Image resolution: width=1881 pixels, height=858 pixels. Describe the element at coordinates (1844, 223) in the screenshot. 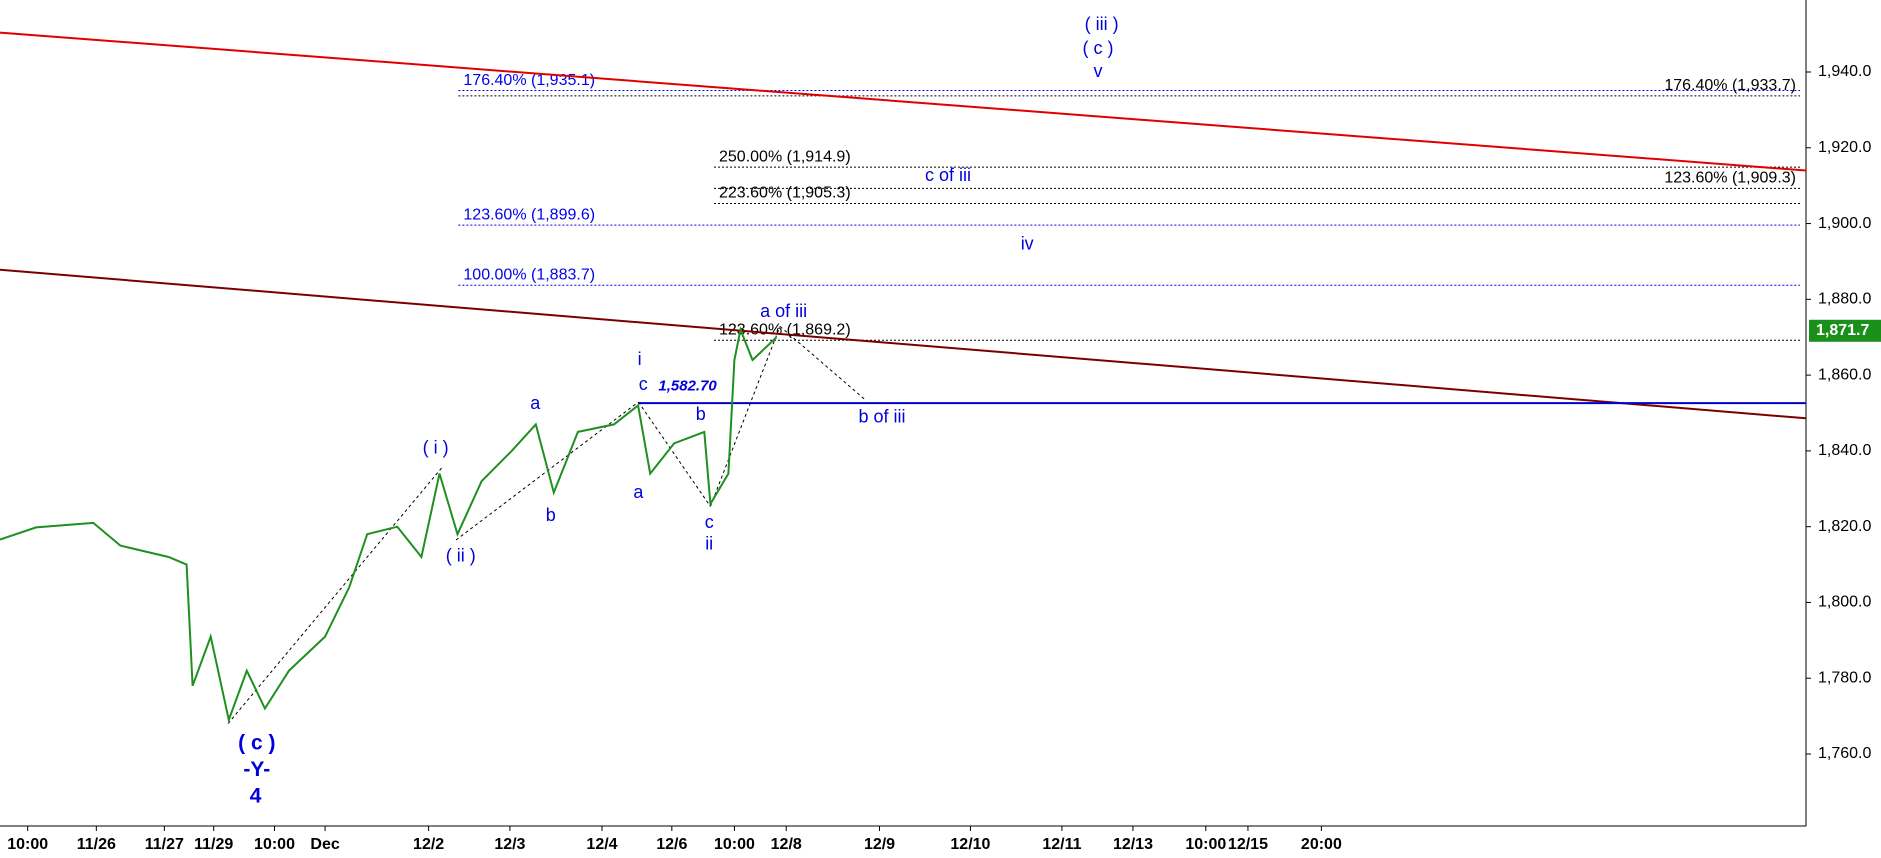

I see `y-tick-label: 1,900.0` at that location.